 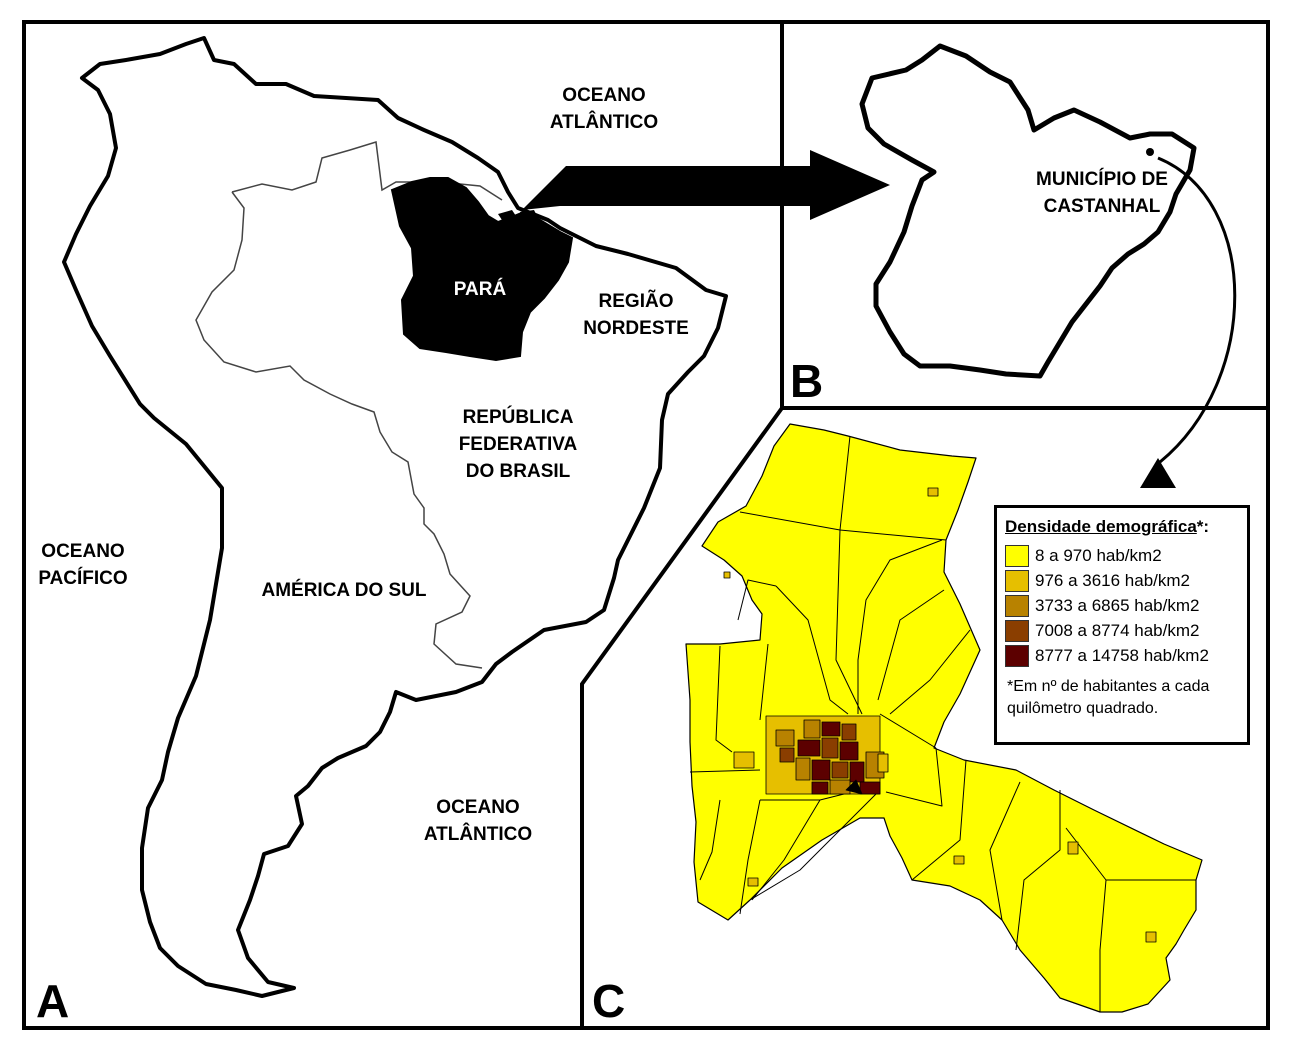 I want to click on para-outline-map, so click(x=1048, y=265).